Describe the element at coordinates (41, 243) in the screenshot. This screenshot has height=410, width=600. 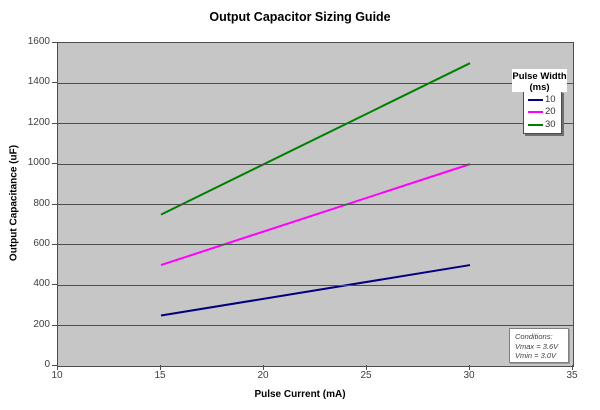
I see `y-tick-label: 600` at that location.